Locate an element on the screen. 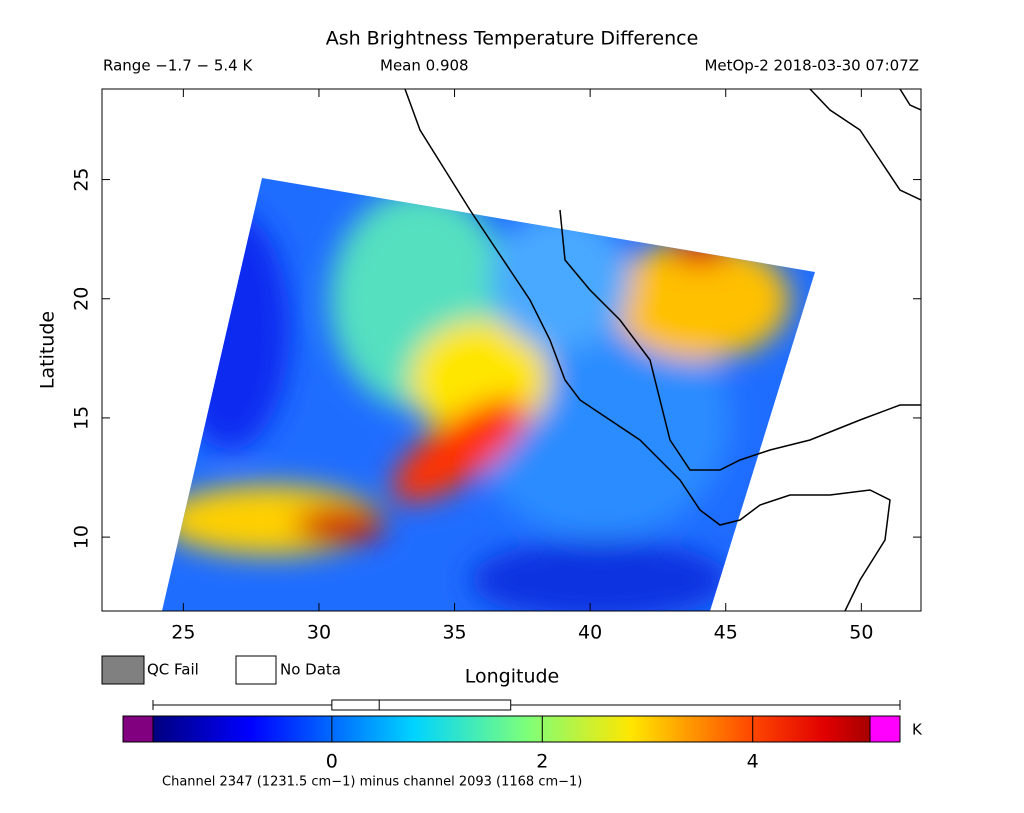 The width and height of the screenshot is (1024, 813). x-tick-label: 25 is located at coordinates (183, 633).